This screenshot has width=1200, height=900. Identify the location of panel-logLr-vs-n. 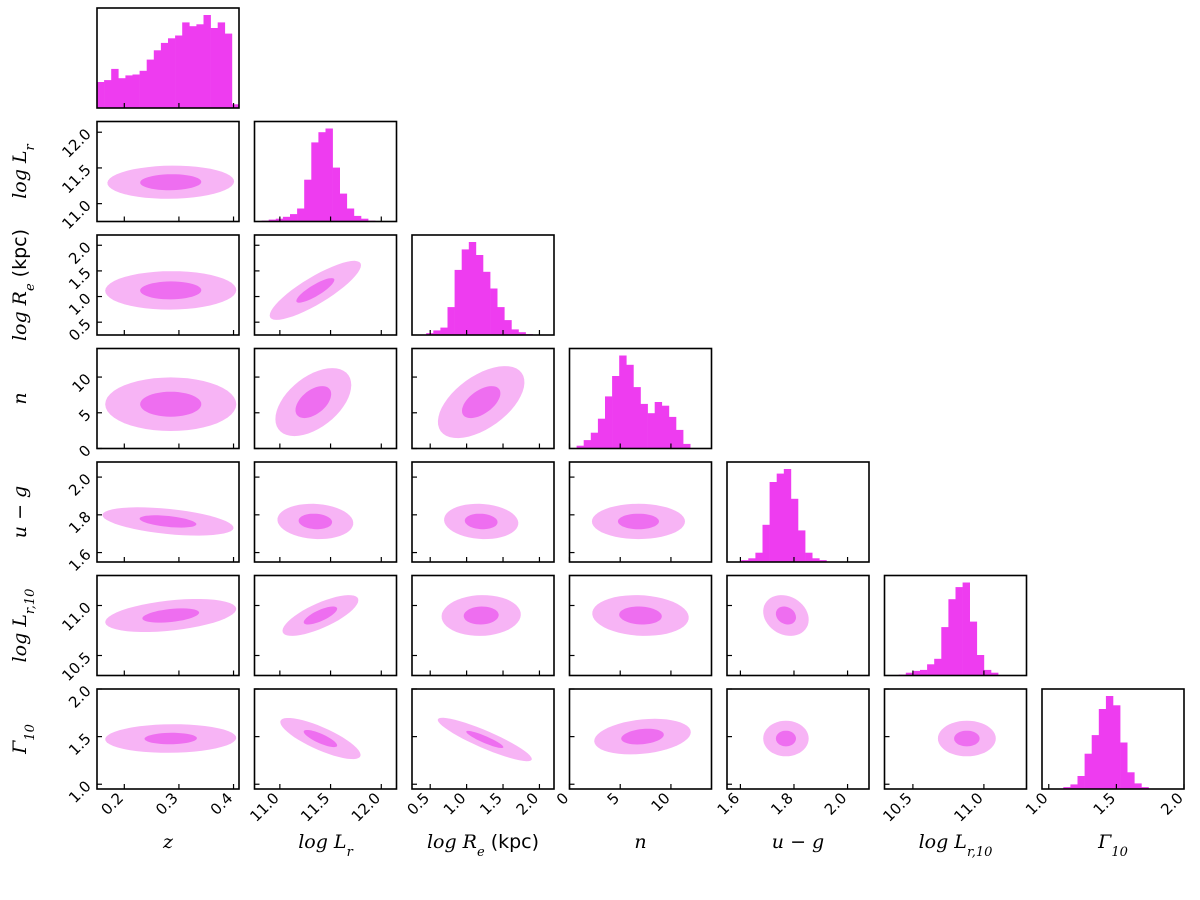
(325, 398).